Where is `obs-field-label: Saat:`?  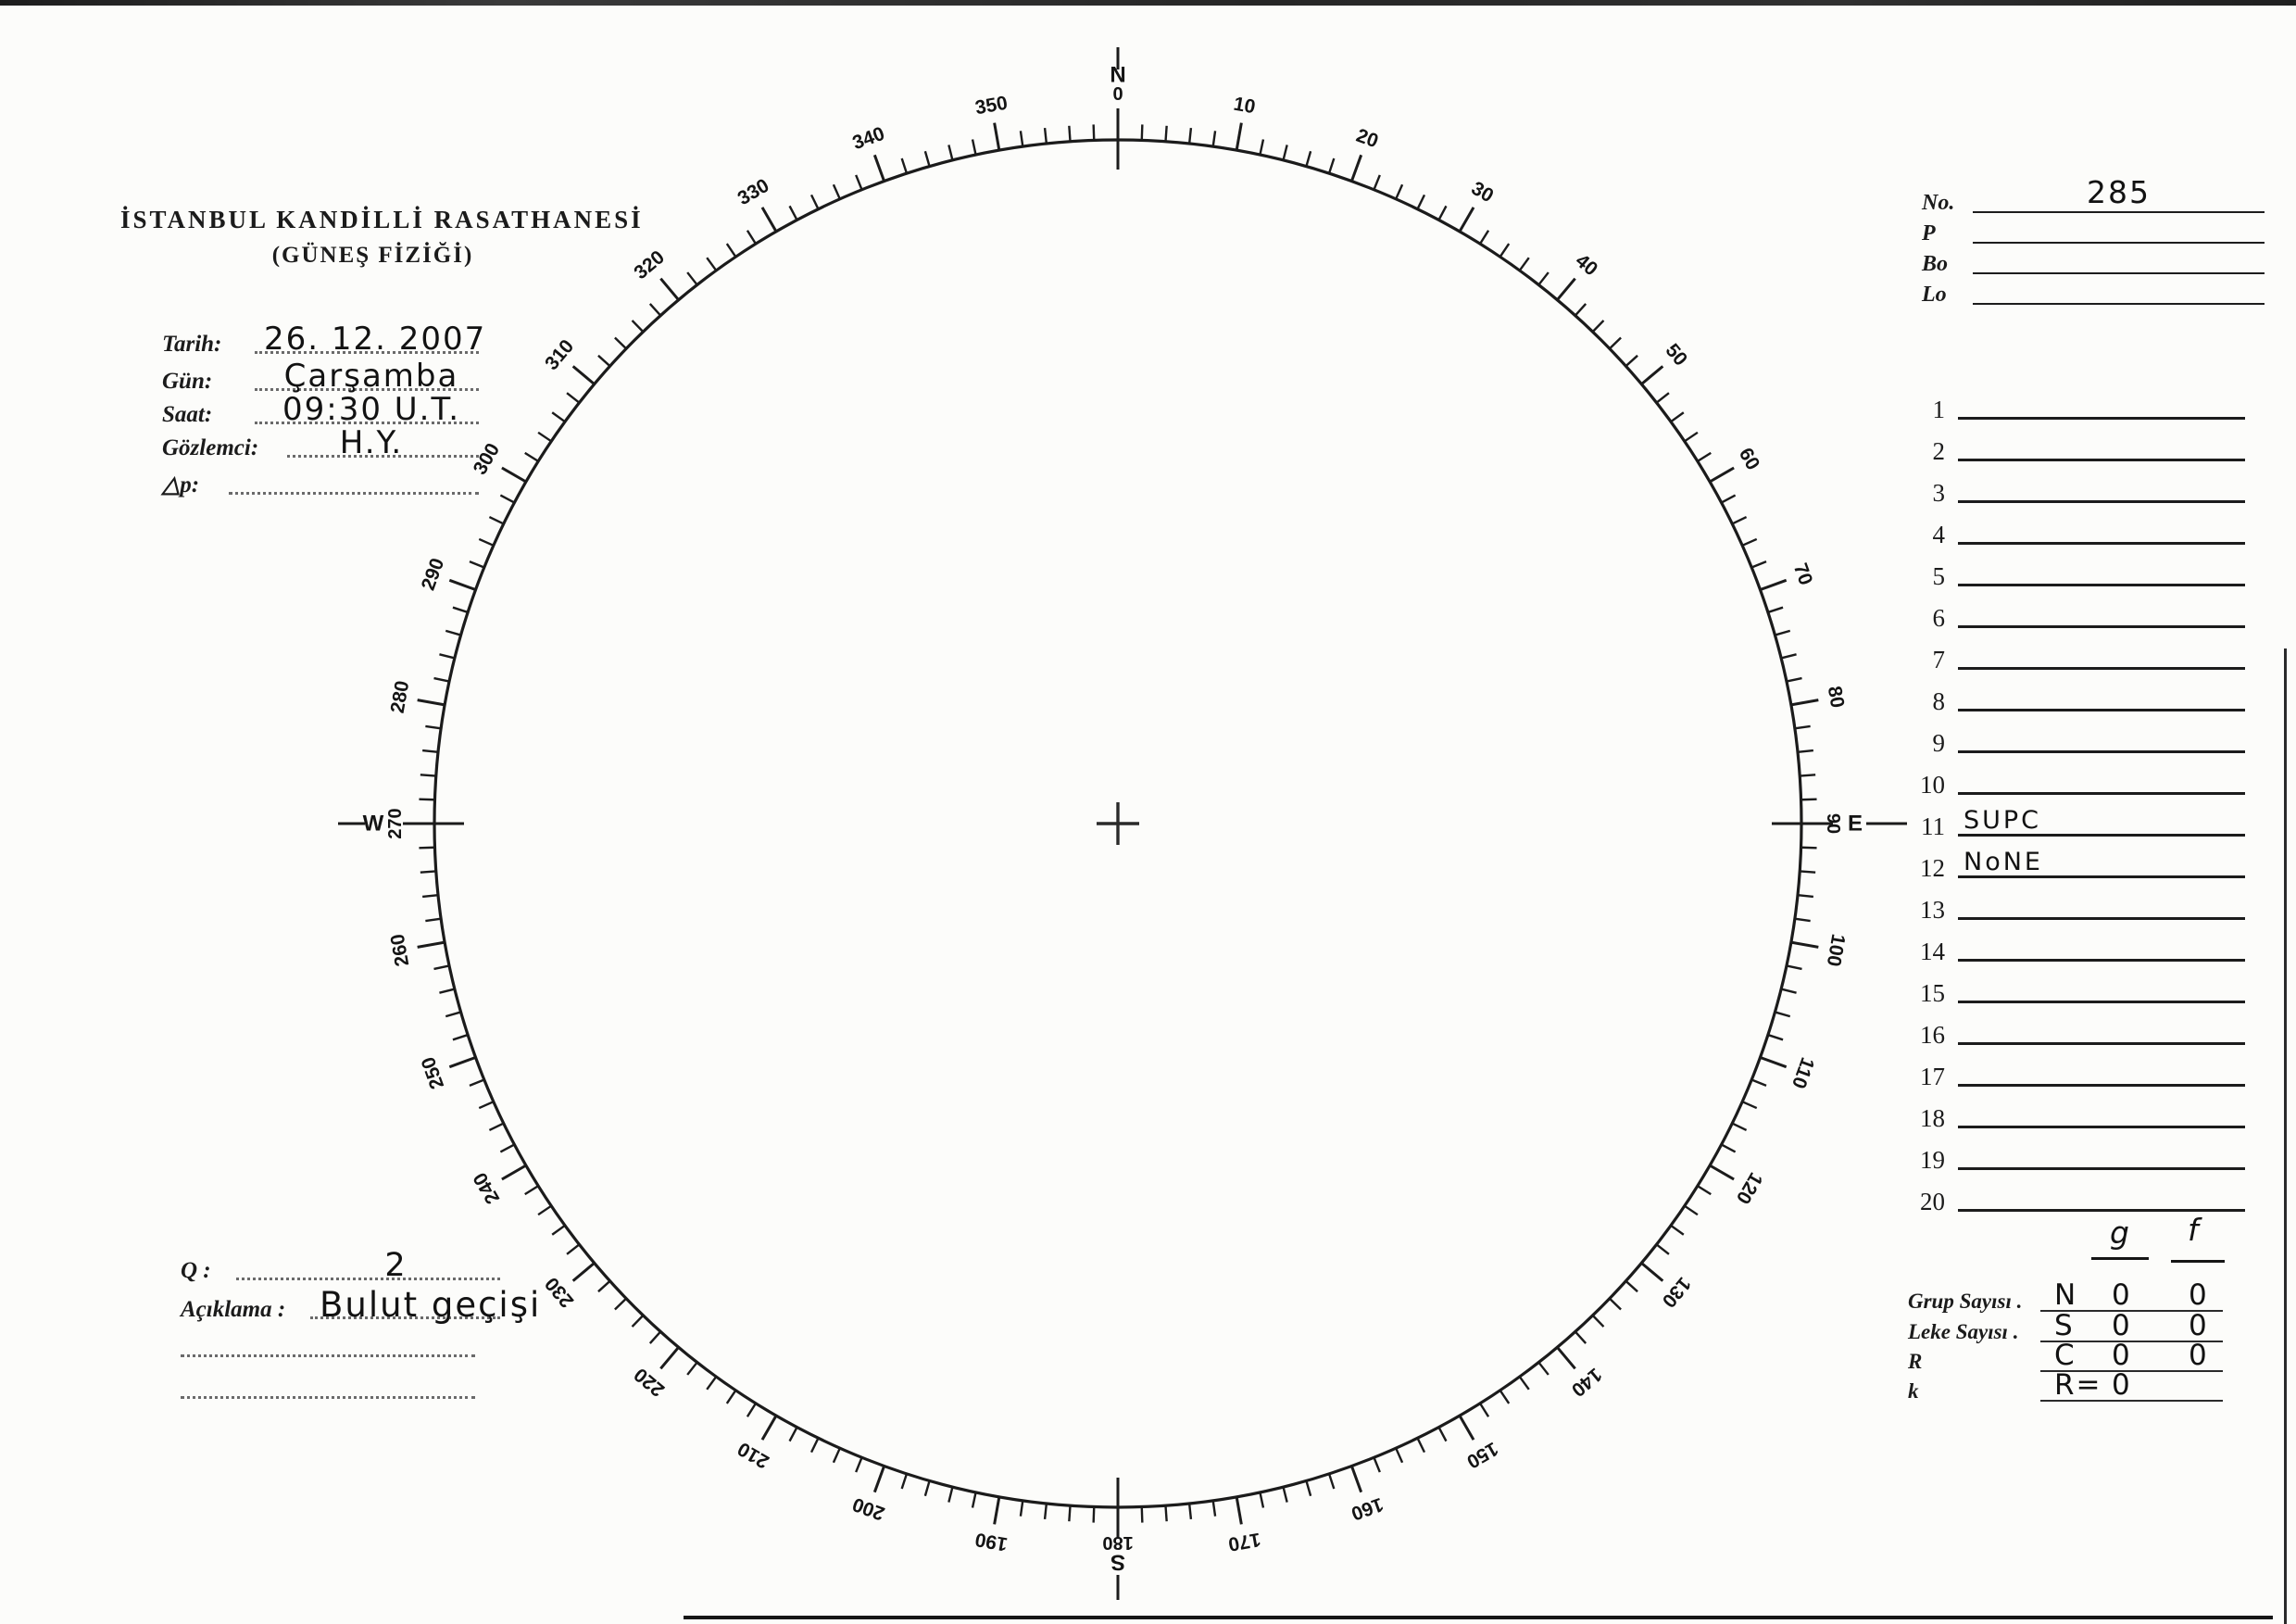
obs-field-label: Saat: is located at coordinates (187, 414).